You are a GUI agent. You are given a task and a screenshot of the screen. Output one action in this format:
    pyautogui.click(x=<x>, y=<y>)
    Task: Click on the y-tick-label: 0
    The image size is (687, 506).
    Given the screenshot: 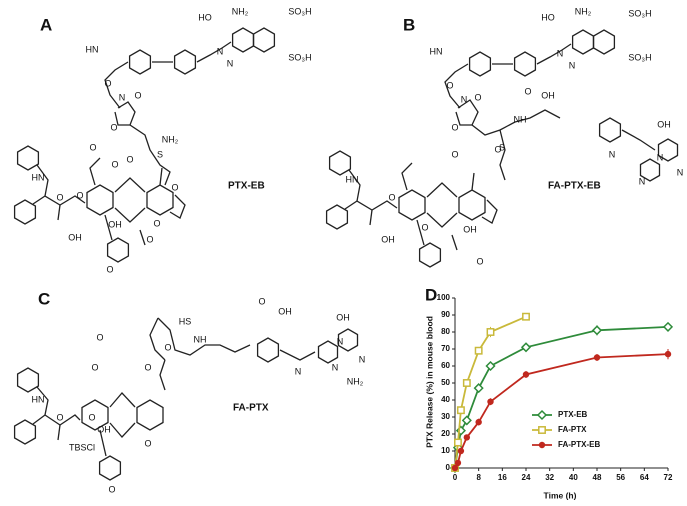 What is the action you would take?
    pyautogui.click(x=448, y=467)
    